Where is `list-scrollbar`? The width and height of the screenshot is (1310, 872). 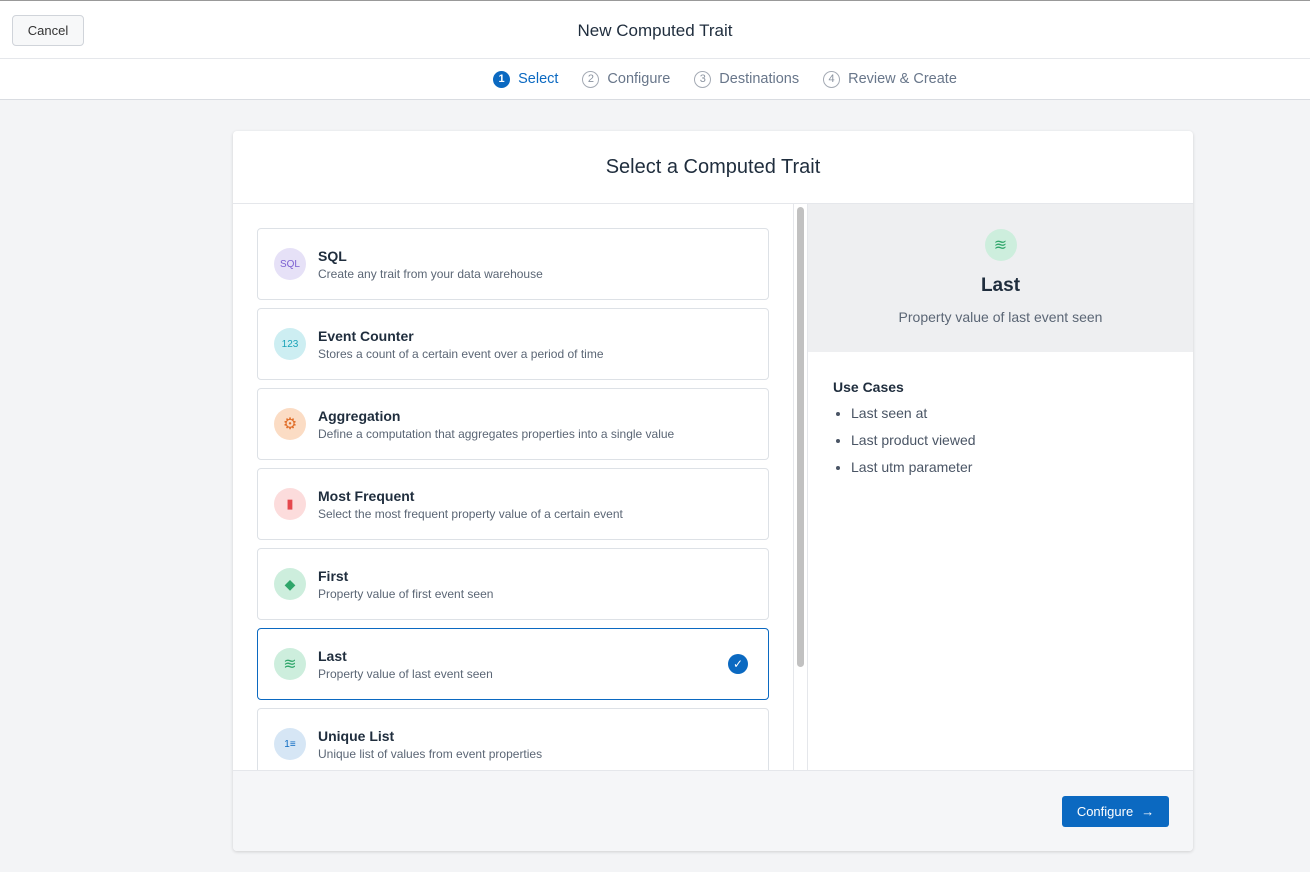
list-scrollbar is located at coordinates (800, 487).